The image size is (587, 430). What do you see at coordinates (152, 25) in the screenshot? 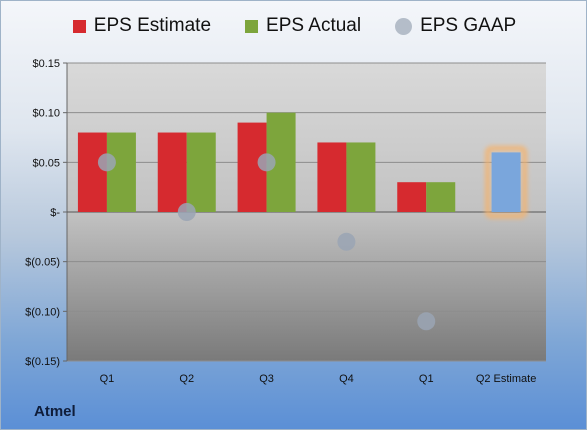
I see `legend-label-estimate: EPS Estimate` at bounding box center [152, 25].